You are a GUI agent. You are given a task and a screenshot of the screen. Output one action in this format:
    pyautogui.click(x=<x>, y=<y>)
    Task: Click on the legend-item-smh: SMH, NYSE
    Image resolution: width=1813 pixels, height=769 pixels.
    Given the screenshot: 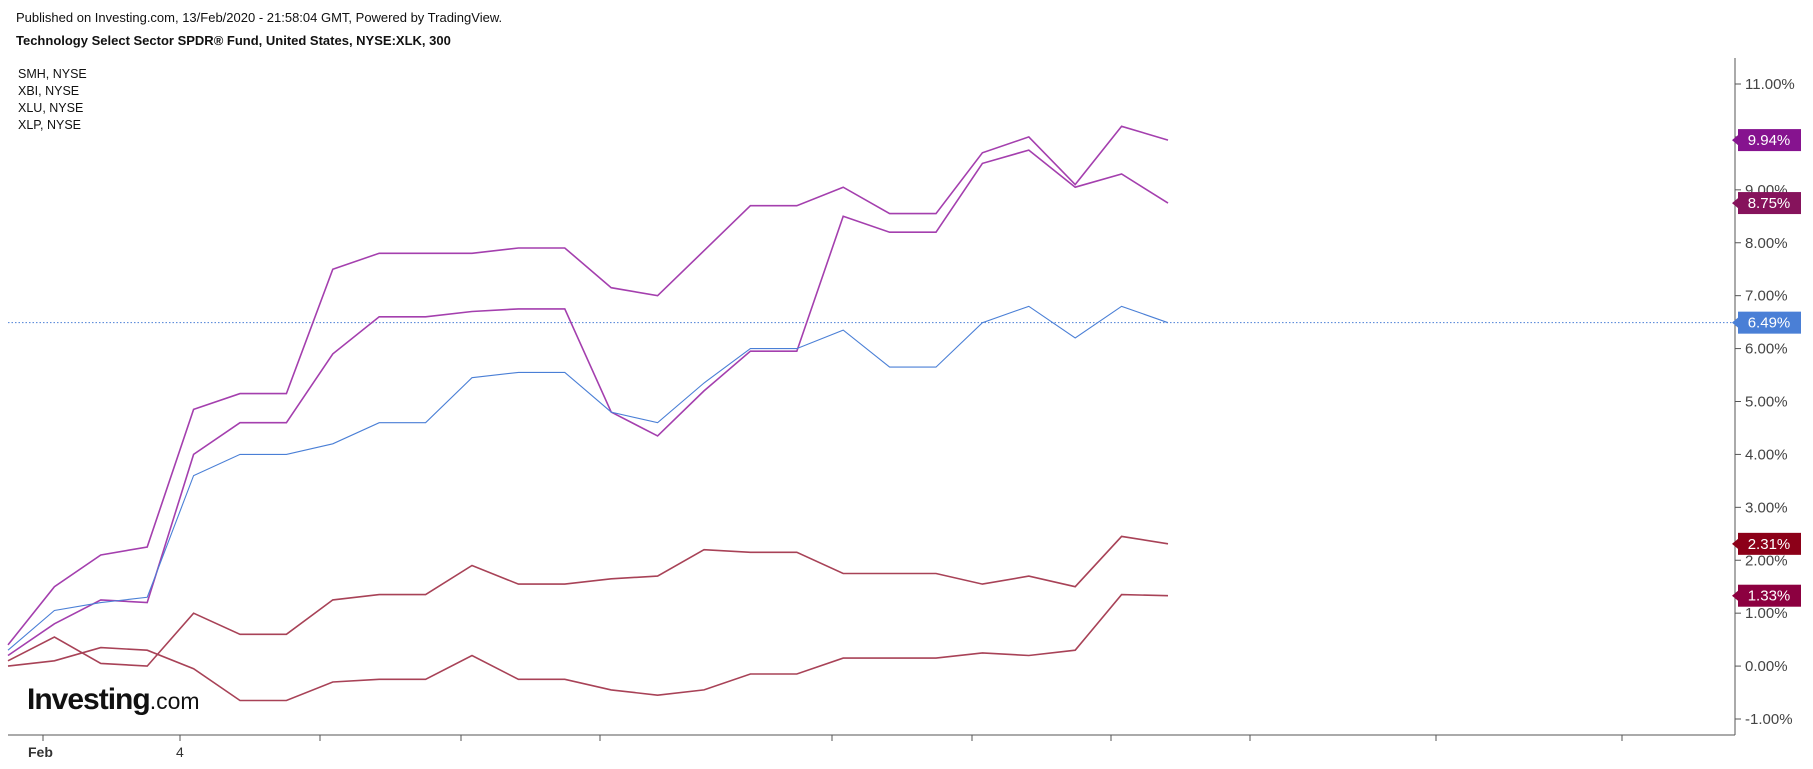 What is the action you would take?
    pyautogui.click(x=52, y=74)
    